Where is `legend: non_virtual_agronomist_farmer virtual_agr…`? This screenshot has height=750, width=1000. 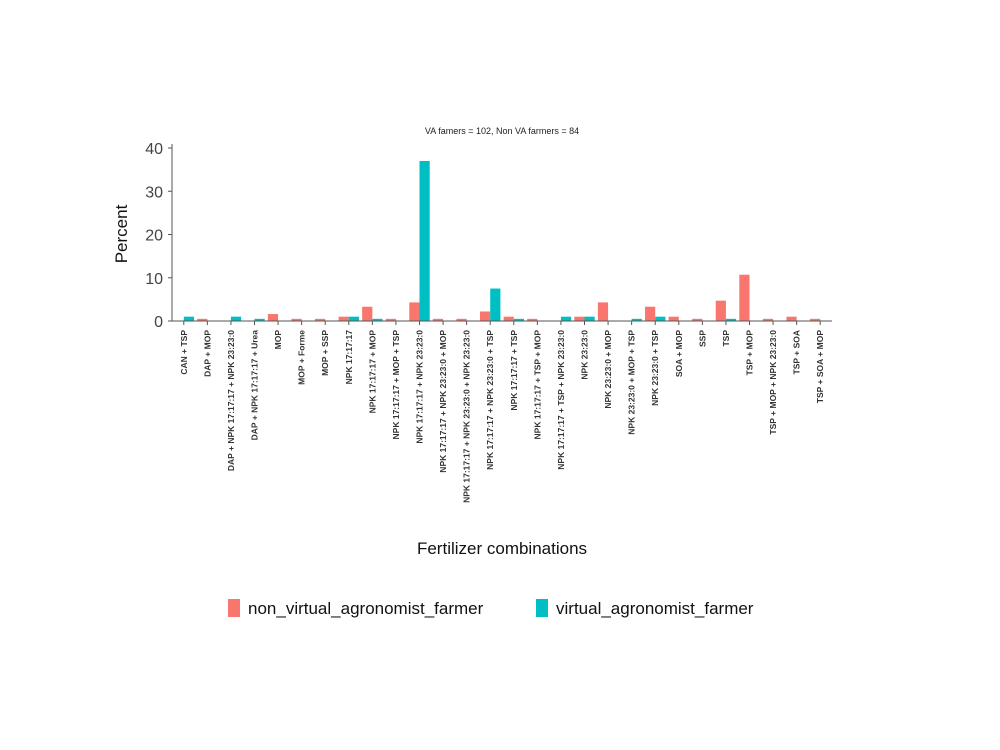 legend: non_virtual_agronomist_farmer virtual_agr… is located at coordinates (491, 608).